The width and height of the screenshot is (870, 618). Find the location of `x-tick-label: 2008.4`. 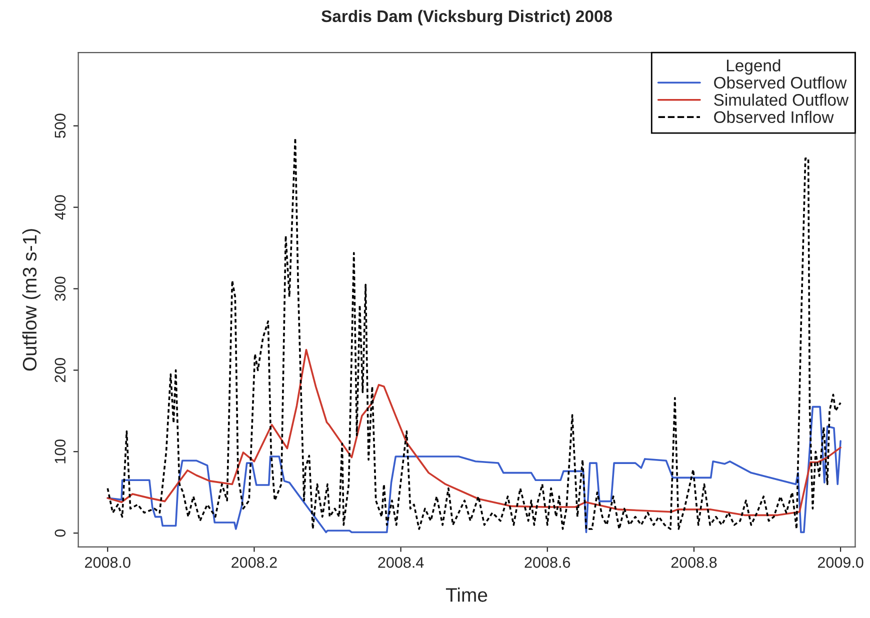

x-tick-label: 2008.4 is located at coordinates (401, 562).